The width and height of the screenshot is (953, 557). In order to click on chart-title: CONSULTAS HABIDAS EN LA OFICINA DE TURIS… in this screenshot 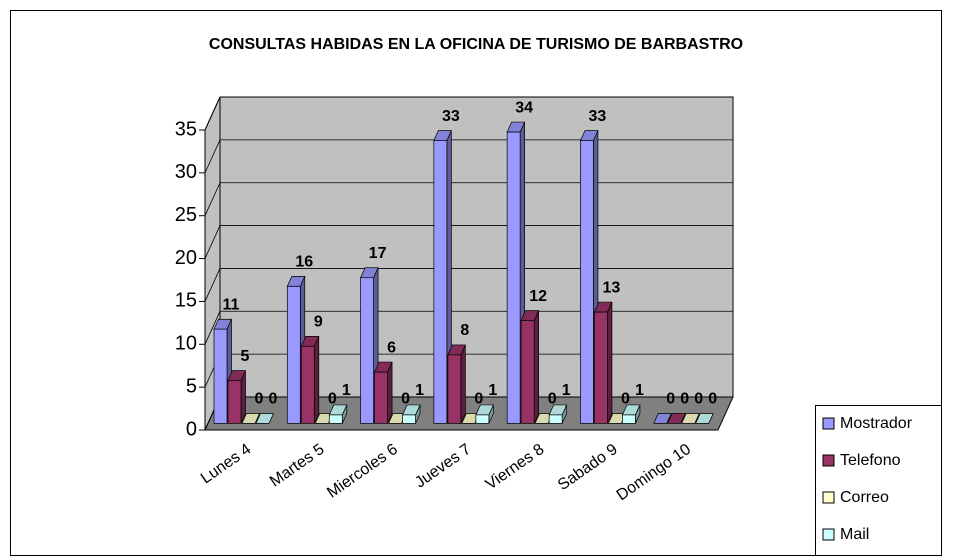, I will do `click(476, 44)`.